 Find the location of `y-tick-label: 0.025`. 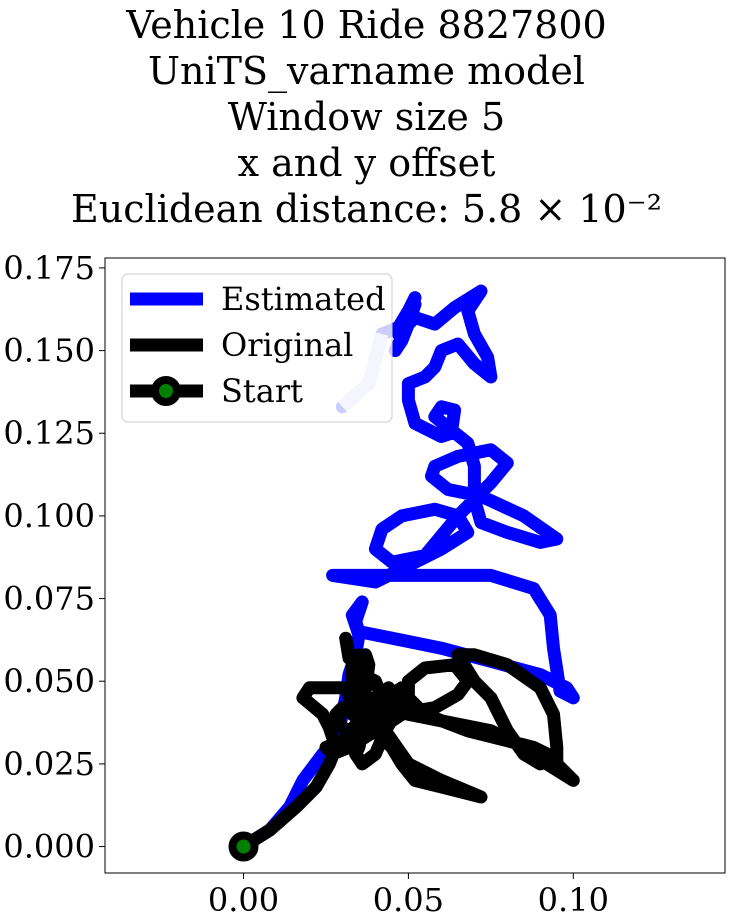

y-tick-label: 0.025 is located at coordinates (49, 764).